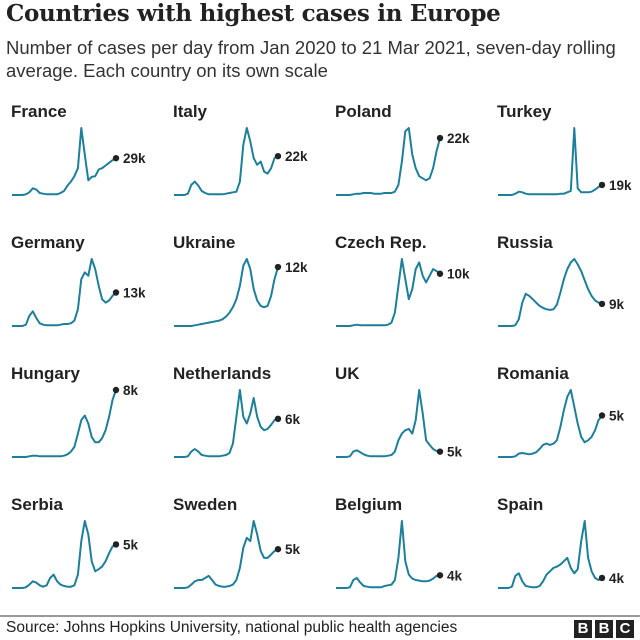 The height and width of the screenshot is (640, 640). Describe the element at coordinates (368, 504) in the screenshot. I see `panel-title: Belgium` at that location.